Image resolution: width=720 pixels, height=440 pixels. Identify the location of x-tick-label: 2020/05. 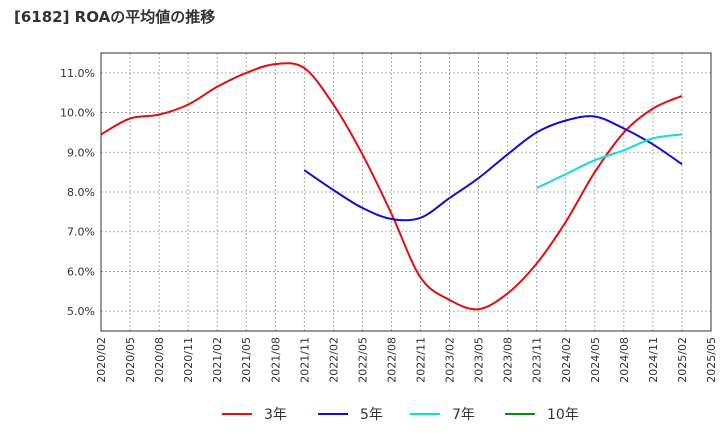
(130, 360).